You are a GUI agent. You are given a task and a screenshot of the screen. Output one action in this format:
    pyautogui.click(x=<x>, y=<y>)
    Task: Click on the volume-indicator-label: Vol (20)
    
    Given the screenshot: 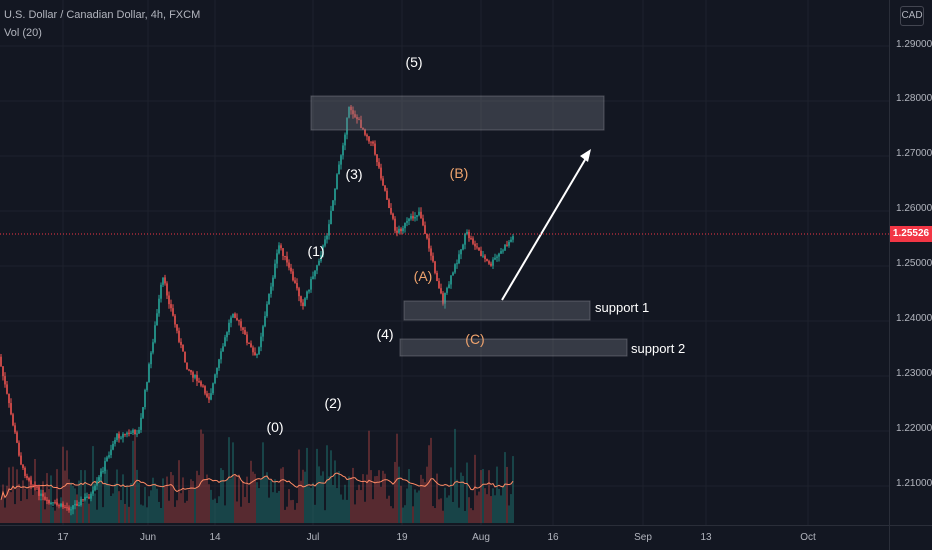 What is the action you would take?
    pyautogui.click(x=23, y=33)
    